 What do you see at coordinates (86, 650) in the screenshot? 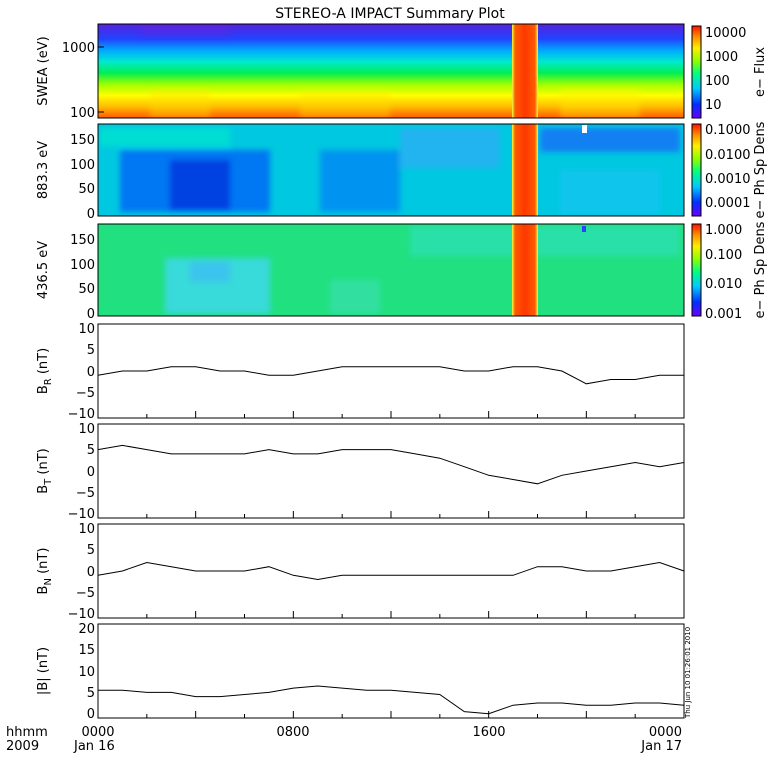
I see `bmag-ytick-15: 15` at bounding box center [86, 650].